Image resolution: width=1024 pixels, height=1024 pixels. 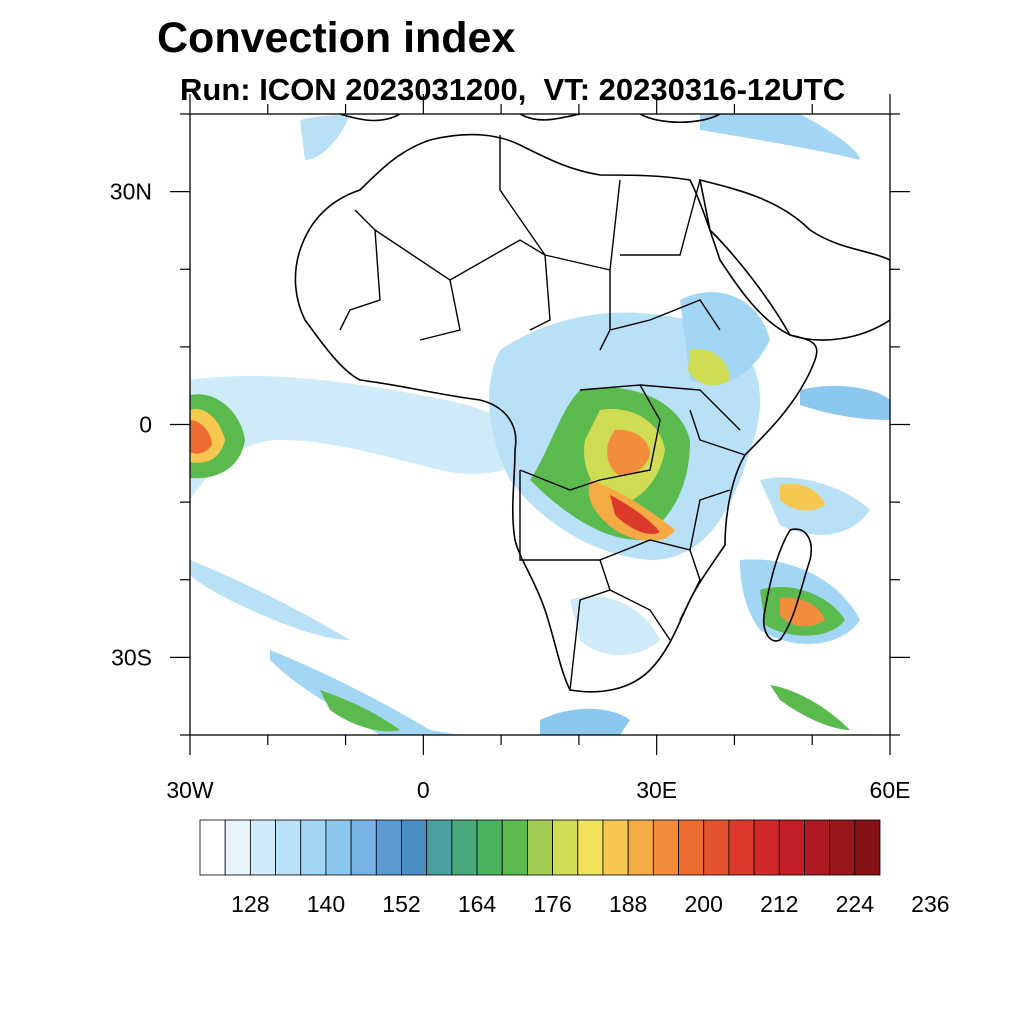 What do you see at coordinates (585, 721) in the screenshot?
I see `convection-region-south-coast` at bounding box center [585, 721].